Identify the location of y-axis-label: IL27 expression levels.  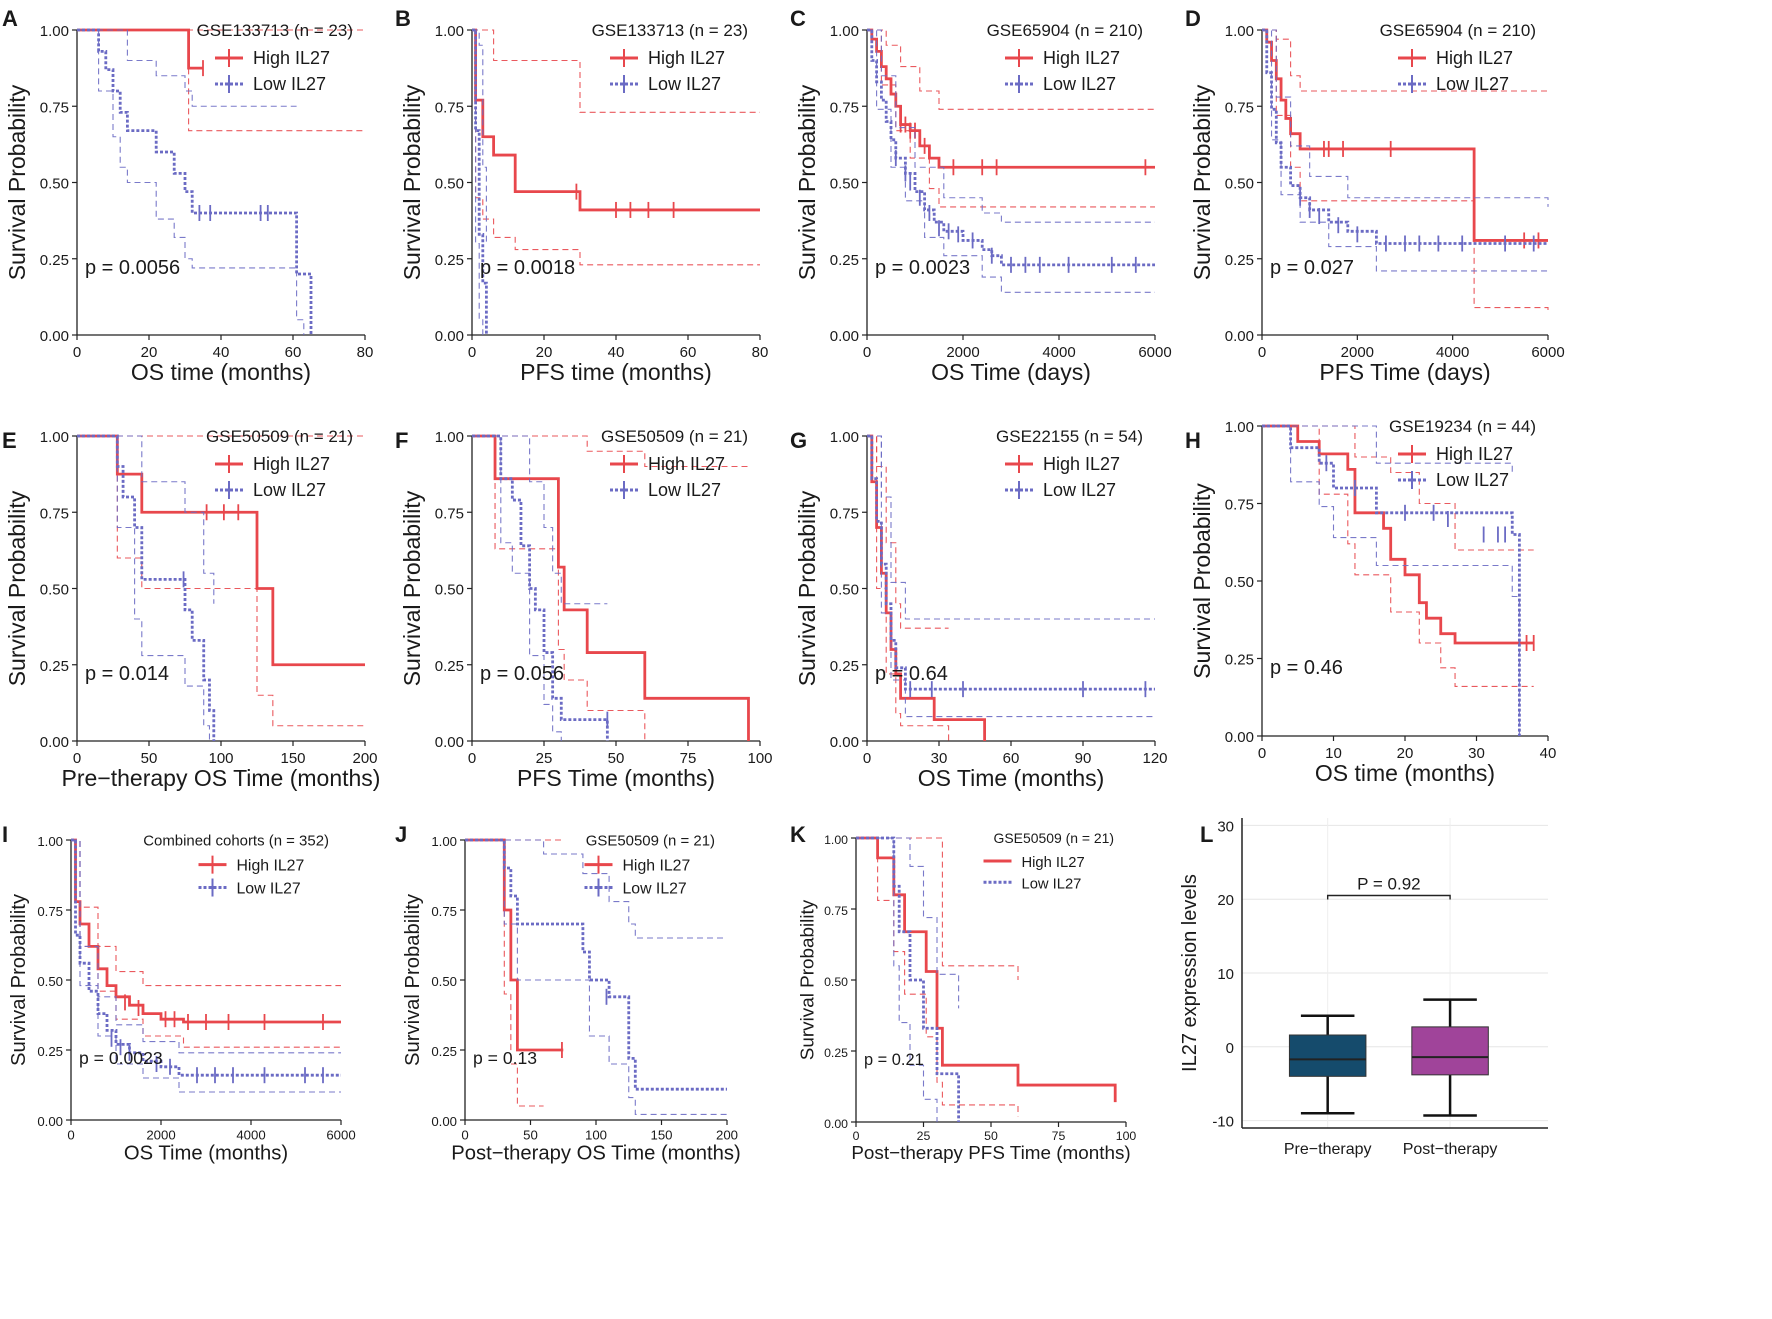
(1190, 973).